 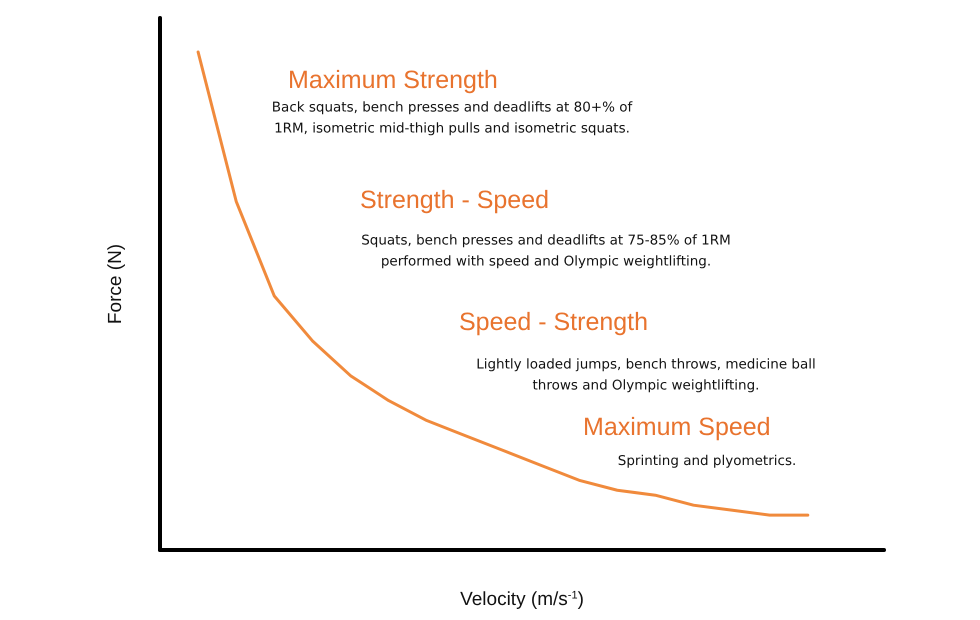 What do you see at coordinates (553, 322) in the screenshot?
I see `annotation: Speed - Strength` at bounding box center [553, 322].